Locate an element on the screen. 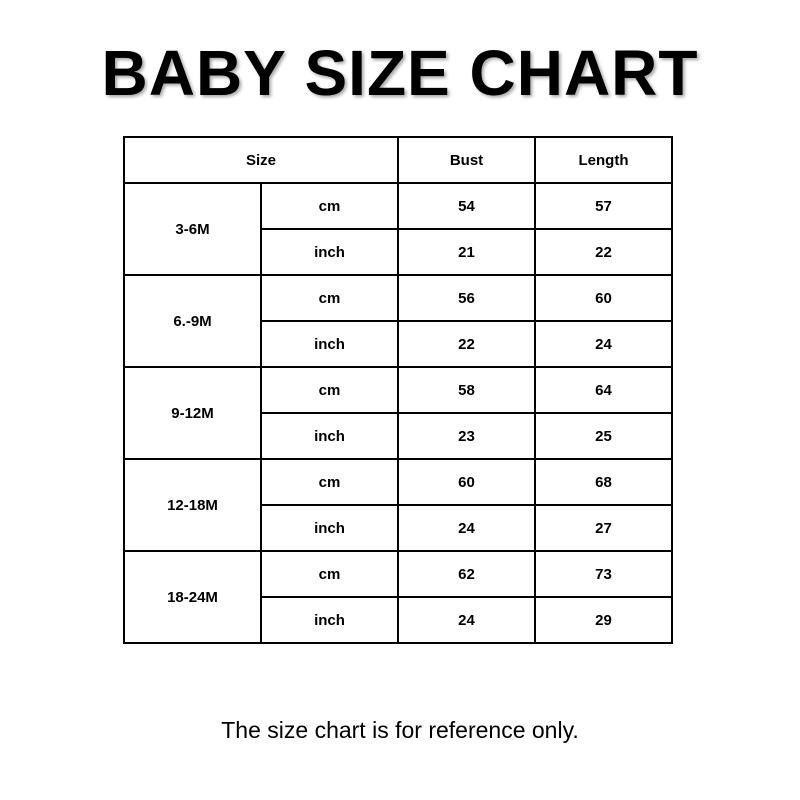 Image resolution: width=800 pixels, height=800 pixels. length-cell: 68 is located at coordinates (603, 482).